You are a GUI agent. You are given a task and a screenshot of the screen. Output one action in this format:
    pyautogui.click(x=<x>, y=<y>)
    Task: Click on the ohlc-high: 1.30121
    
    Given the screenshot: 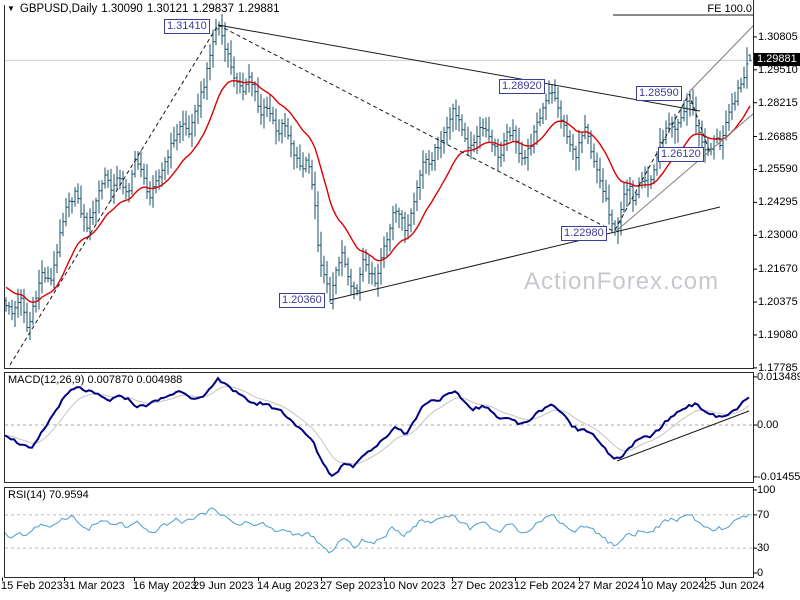 What is the action you would take?
    pyautogui.click(x=167, y=9)
    